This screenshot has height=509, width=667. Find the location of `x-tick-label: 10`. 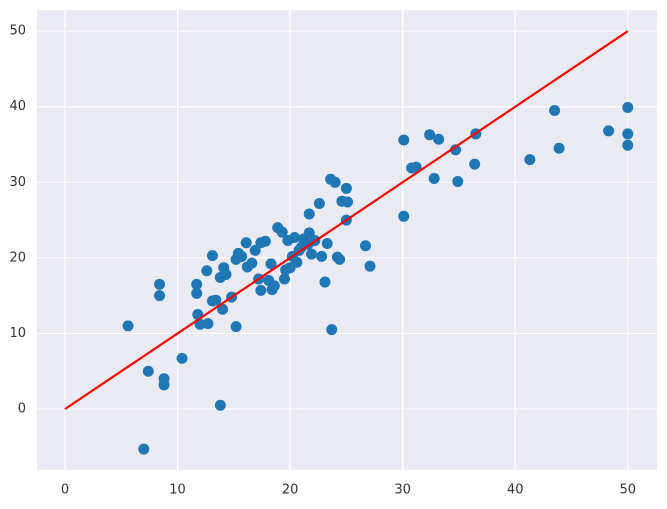

x-tick-label: 10 is located at coordinates (177, 490).